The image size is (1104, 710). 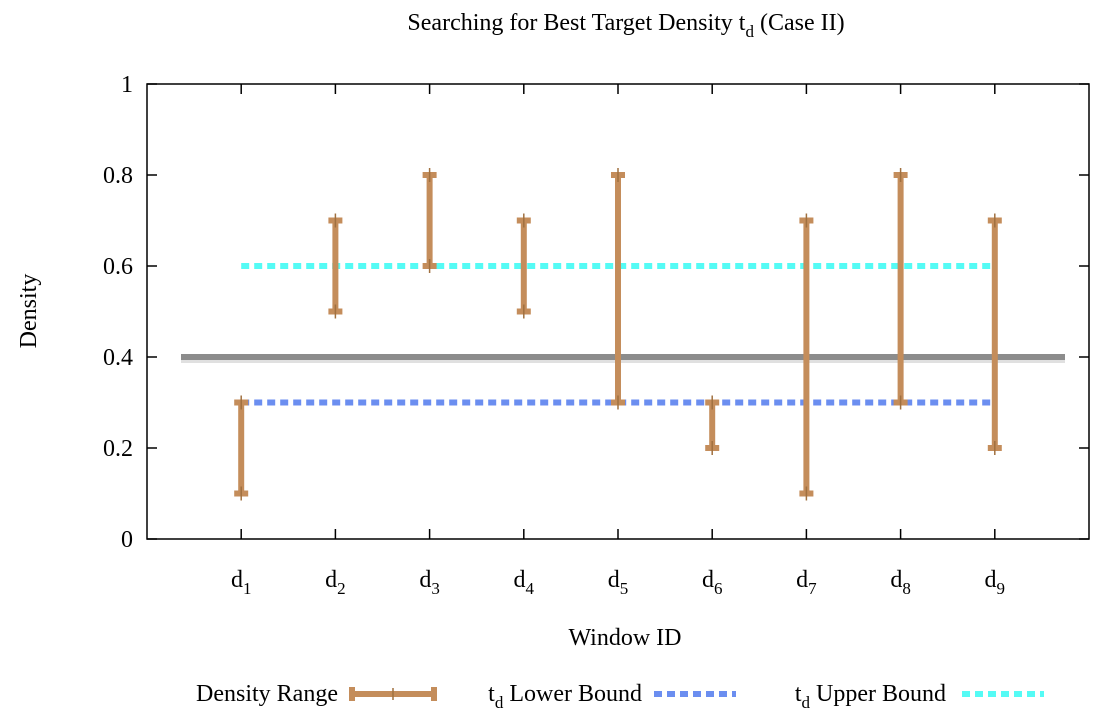 What do you see at coordinates (712, 582) in the screenshot?
I see `x-tick-label: d6` at bounding box center [712, 582].